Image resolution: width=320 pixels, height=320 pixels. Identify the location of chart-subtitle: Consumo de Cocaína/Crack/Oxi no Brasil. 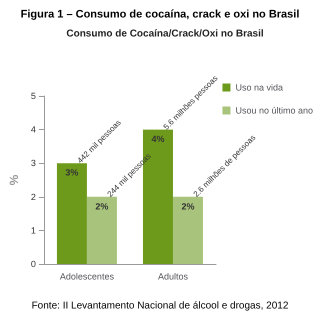
(165, 34).